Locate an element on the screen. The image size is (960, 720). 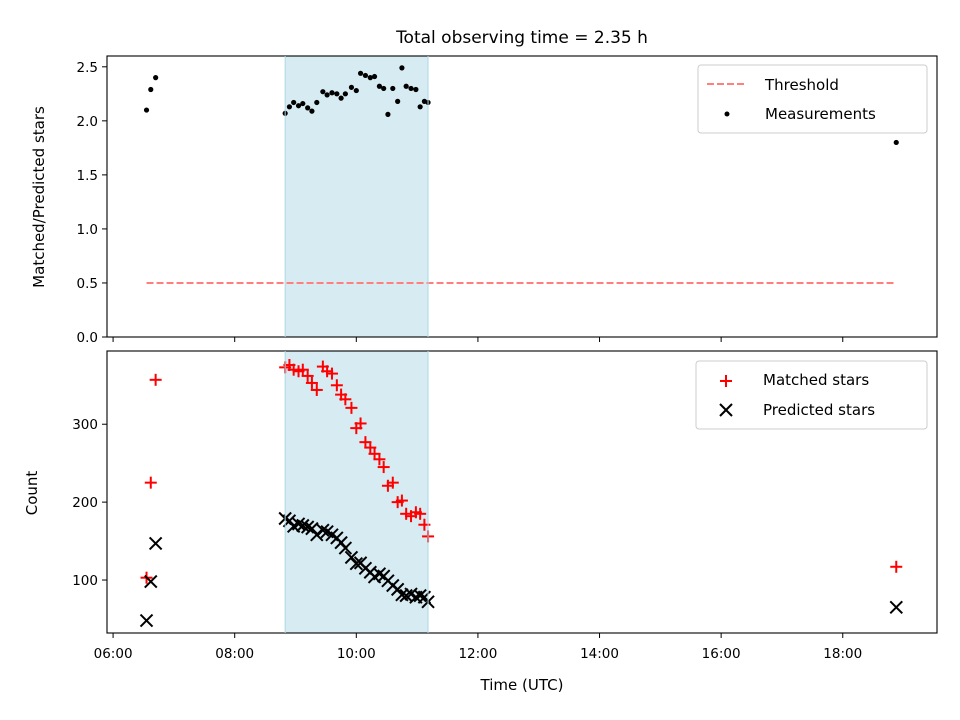
x-tick-label: 12:00 is located at coordinates (477, 654).